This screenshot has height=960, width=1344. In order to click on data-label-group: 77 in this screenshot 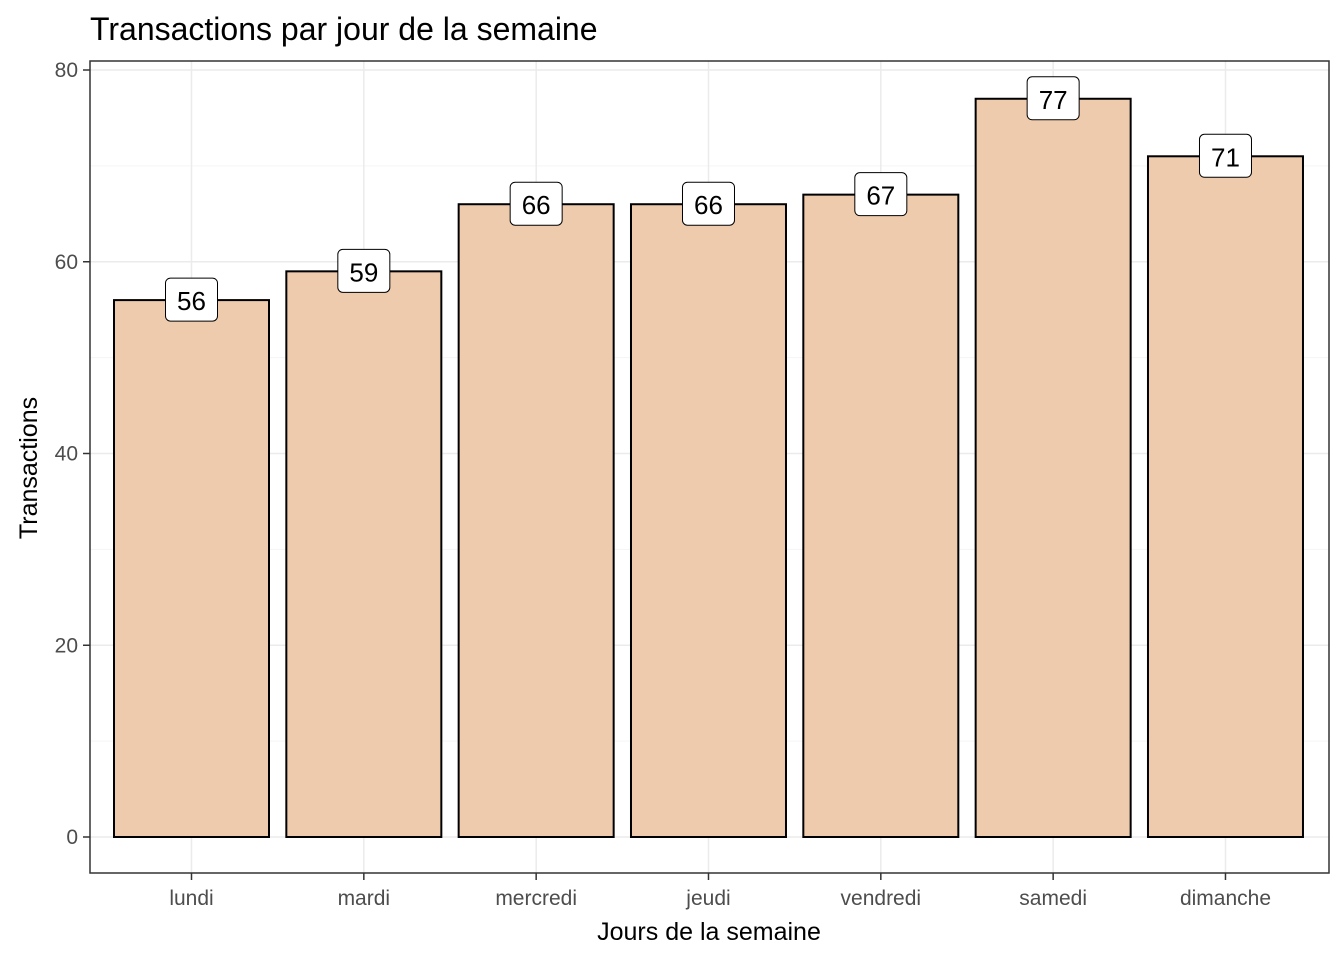, I will do `click(1053, 98)`.